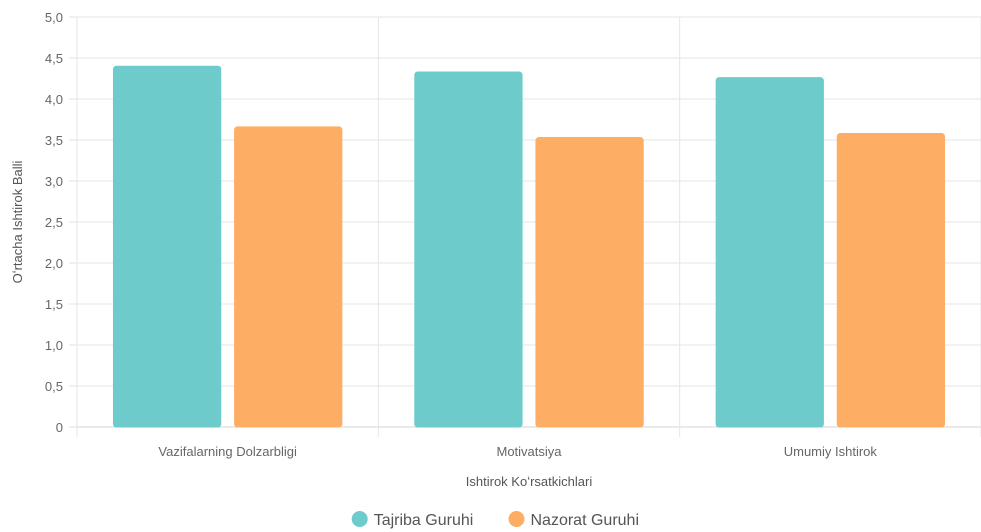 Image resolution: width=981 pixels, height=532 pixels. What do you see at coordinates (495, 520) in the screenshot?
I see `legend: Tajriba Guruhi Nazorat Guruhi` at bounding box center [495, 520].